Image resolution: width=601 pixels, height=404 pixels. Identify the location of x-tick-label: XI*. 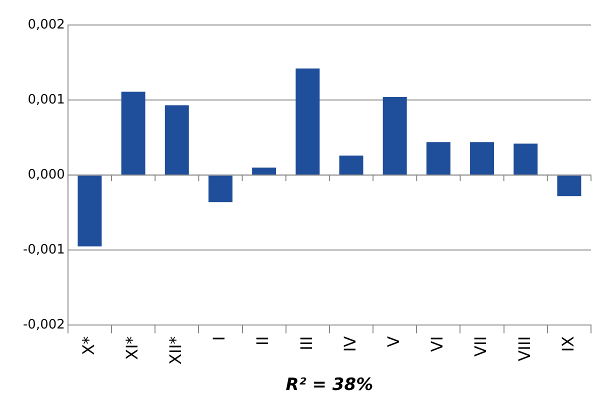
(132, 348).